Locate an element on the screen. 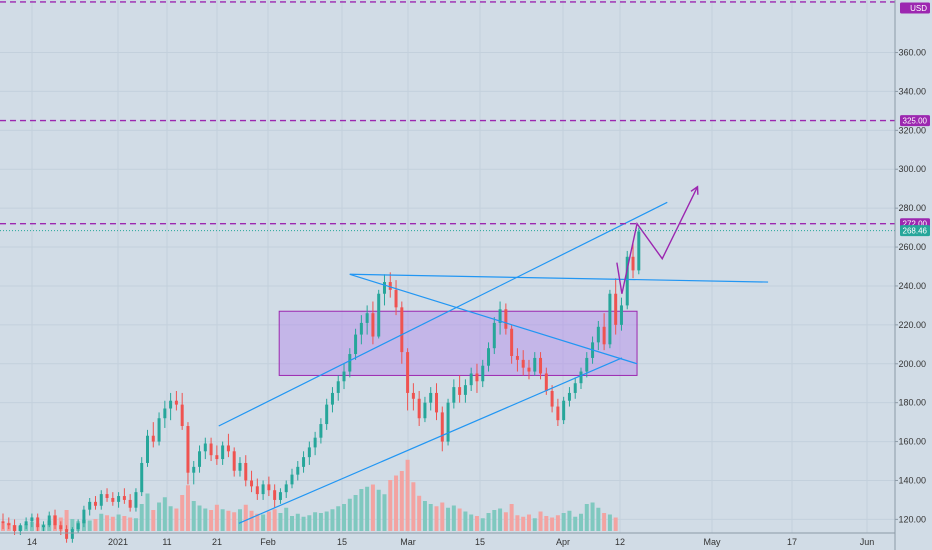  price-axis-panel is located at coordinates (913, 275).